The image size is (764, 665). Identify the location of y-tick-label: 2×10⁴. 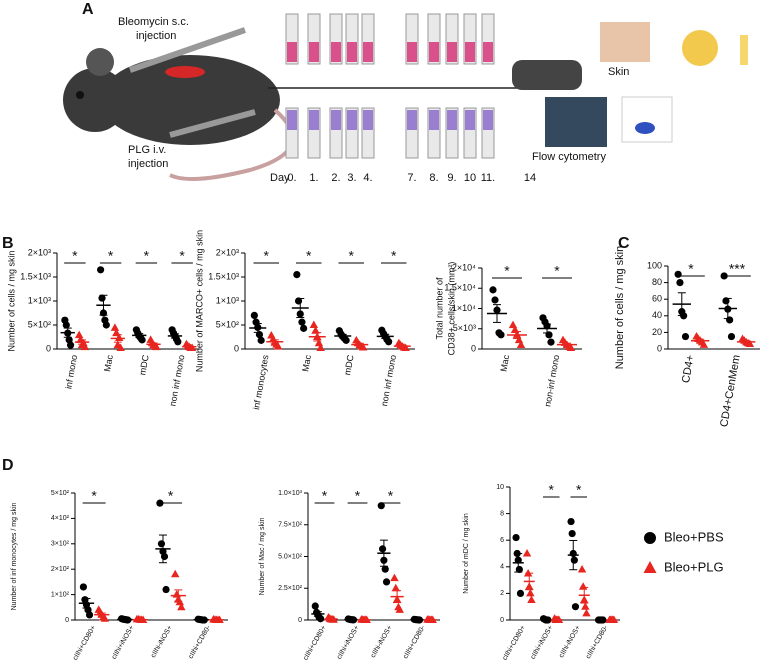
(464, 267).